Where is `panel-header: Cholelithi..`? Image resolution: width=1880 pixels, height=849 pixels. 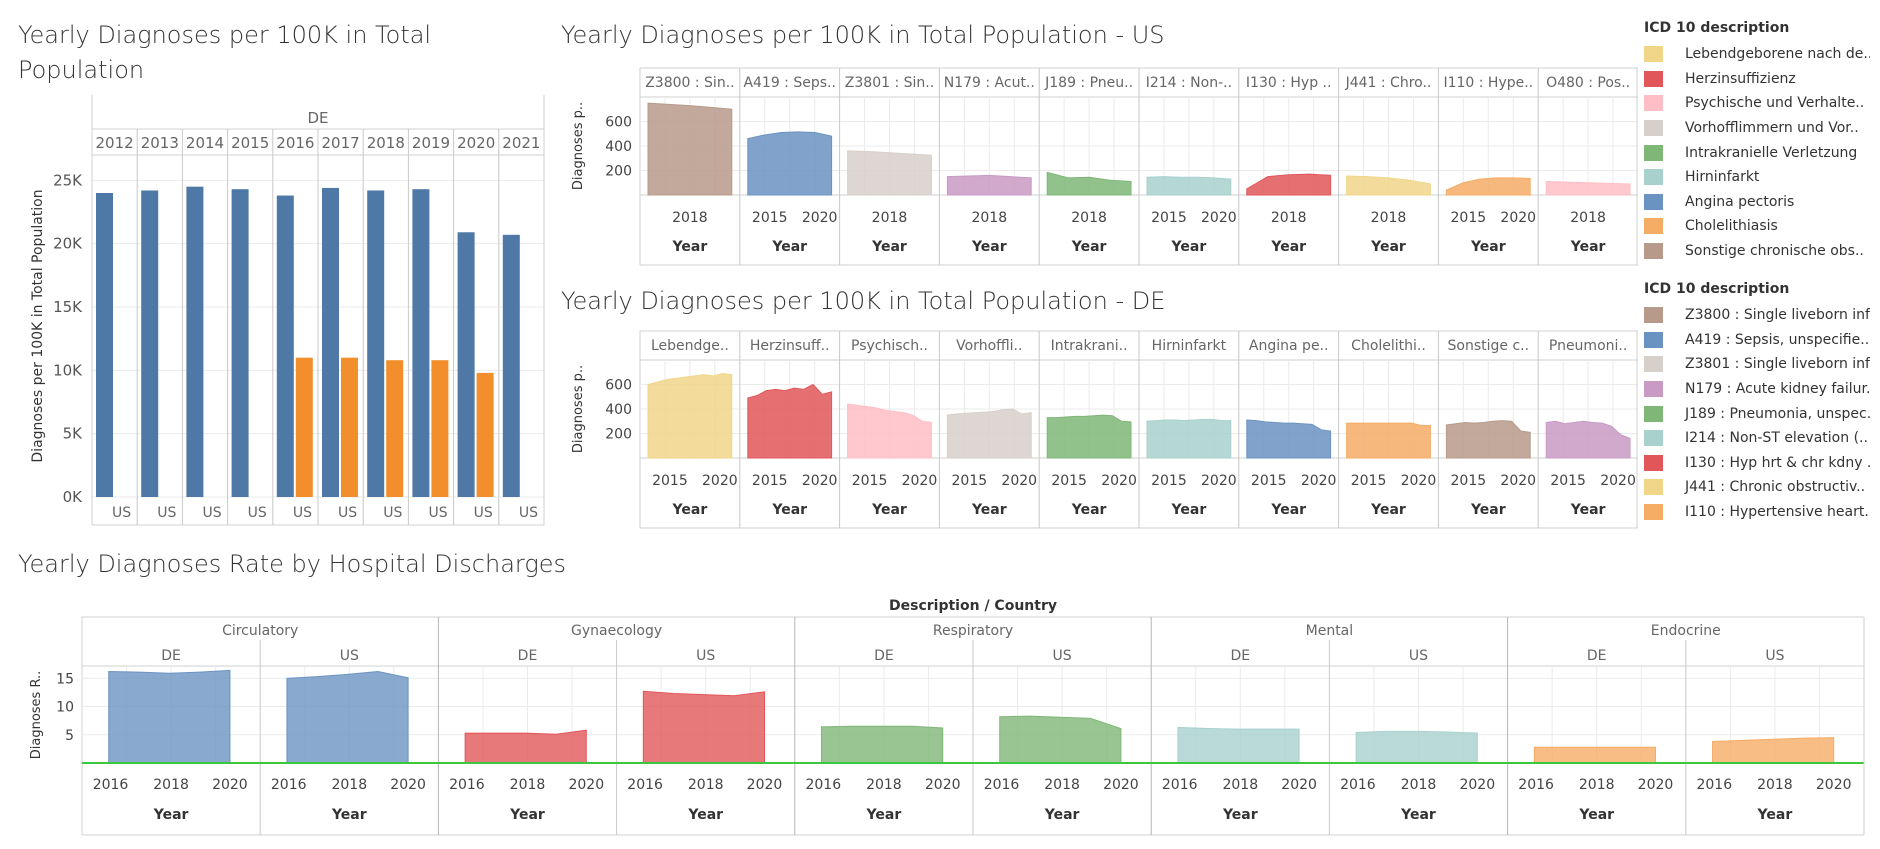
panel-header: Cholelithi.. is located at coordinates (1388, 346).